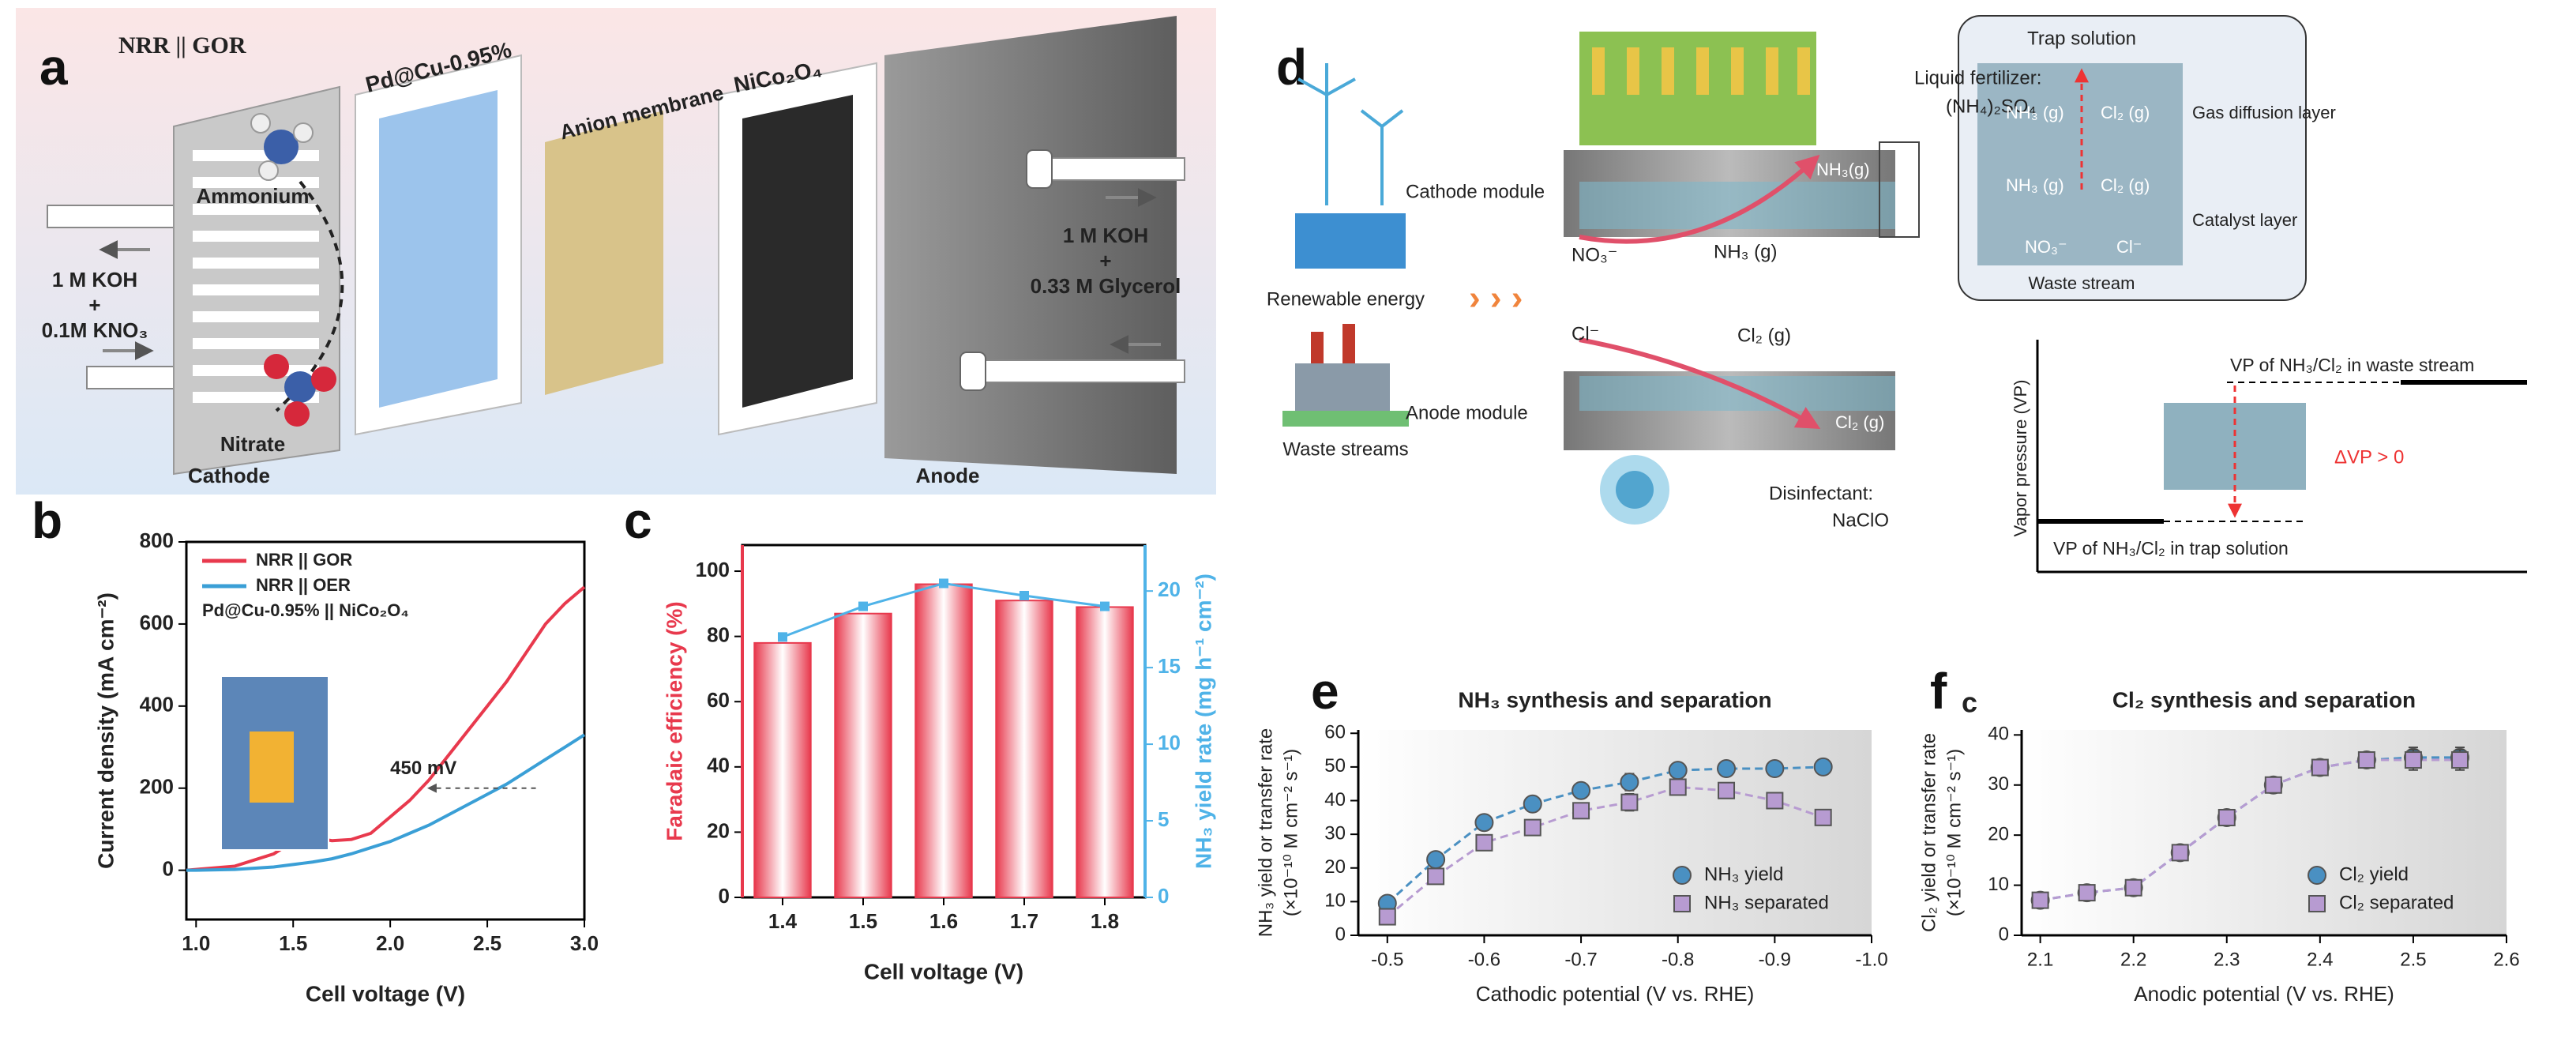  What do you see at coordinates (863, 755) in the screenshot?
I see `bar` at bounding box center [863, 755].